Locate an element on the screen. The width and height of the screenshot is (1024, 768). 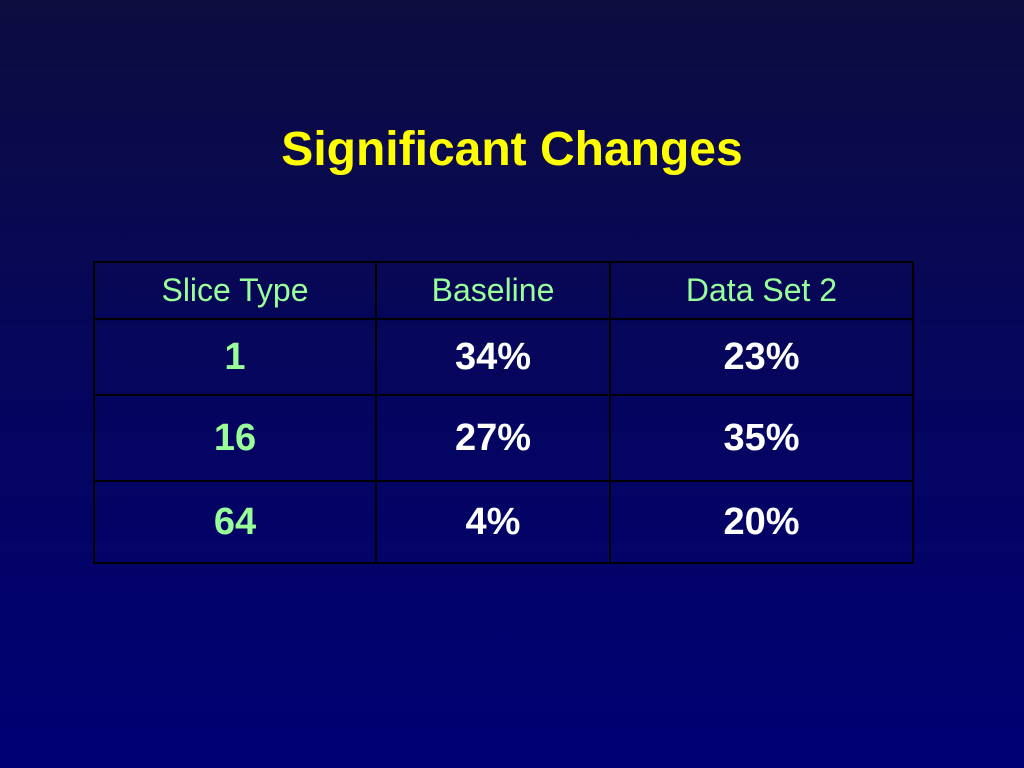
column-header: Data Set 2 is located at coordinates (761, 290).